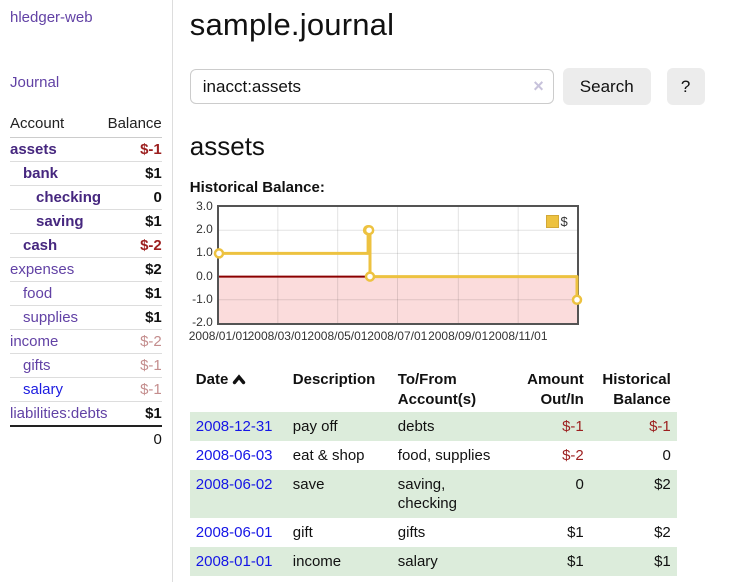 Image resolution: width=742 pixels, height=582 pixels. What do you see at coordinates (416, 426) in the screenshot?
I see `transaction-accounts: debts` at bounding box center [416, 426].